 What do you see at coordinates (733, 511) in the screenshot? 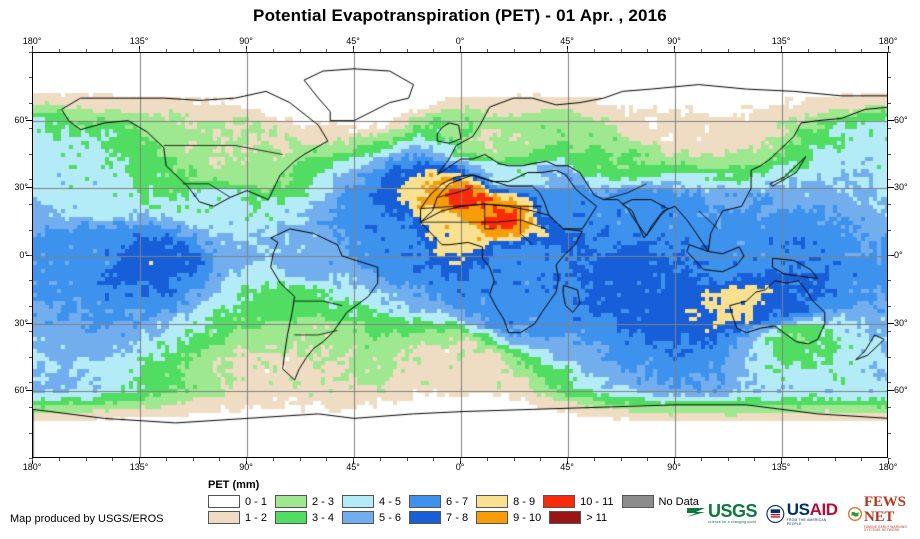
I see `usgs-wordmark: USGS` at bounding box center [733, 511].